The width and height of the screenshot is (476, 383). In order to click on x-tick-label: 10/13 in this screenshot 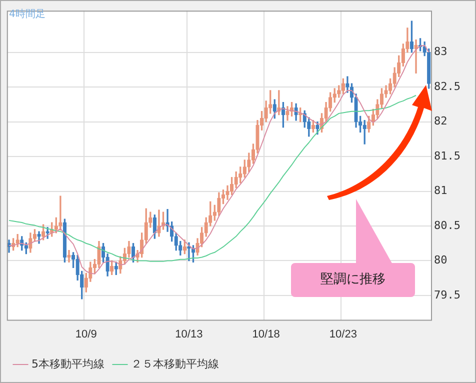, I will do `click(189, 334)`.